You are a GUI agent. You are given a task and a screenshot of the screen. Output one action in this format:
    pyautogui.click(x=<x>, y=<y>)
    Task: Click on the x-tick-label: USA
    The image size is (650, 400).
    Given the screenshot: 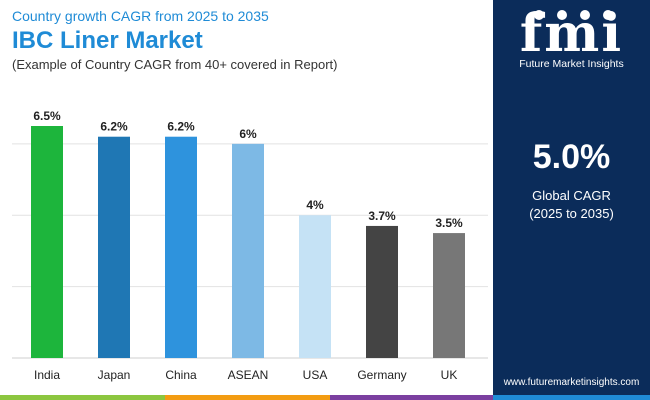 What is the action you would take?
    pyautogui.click(x=315, y=375)
    